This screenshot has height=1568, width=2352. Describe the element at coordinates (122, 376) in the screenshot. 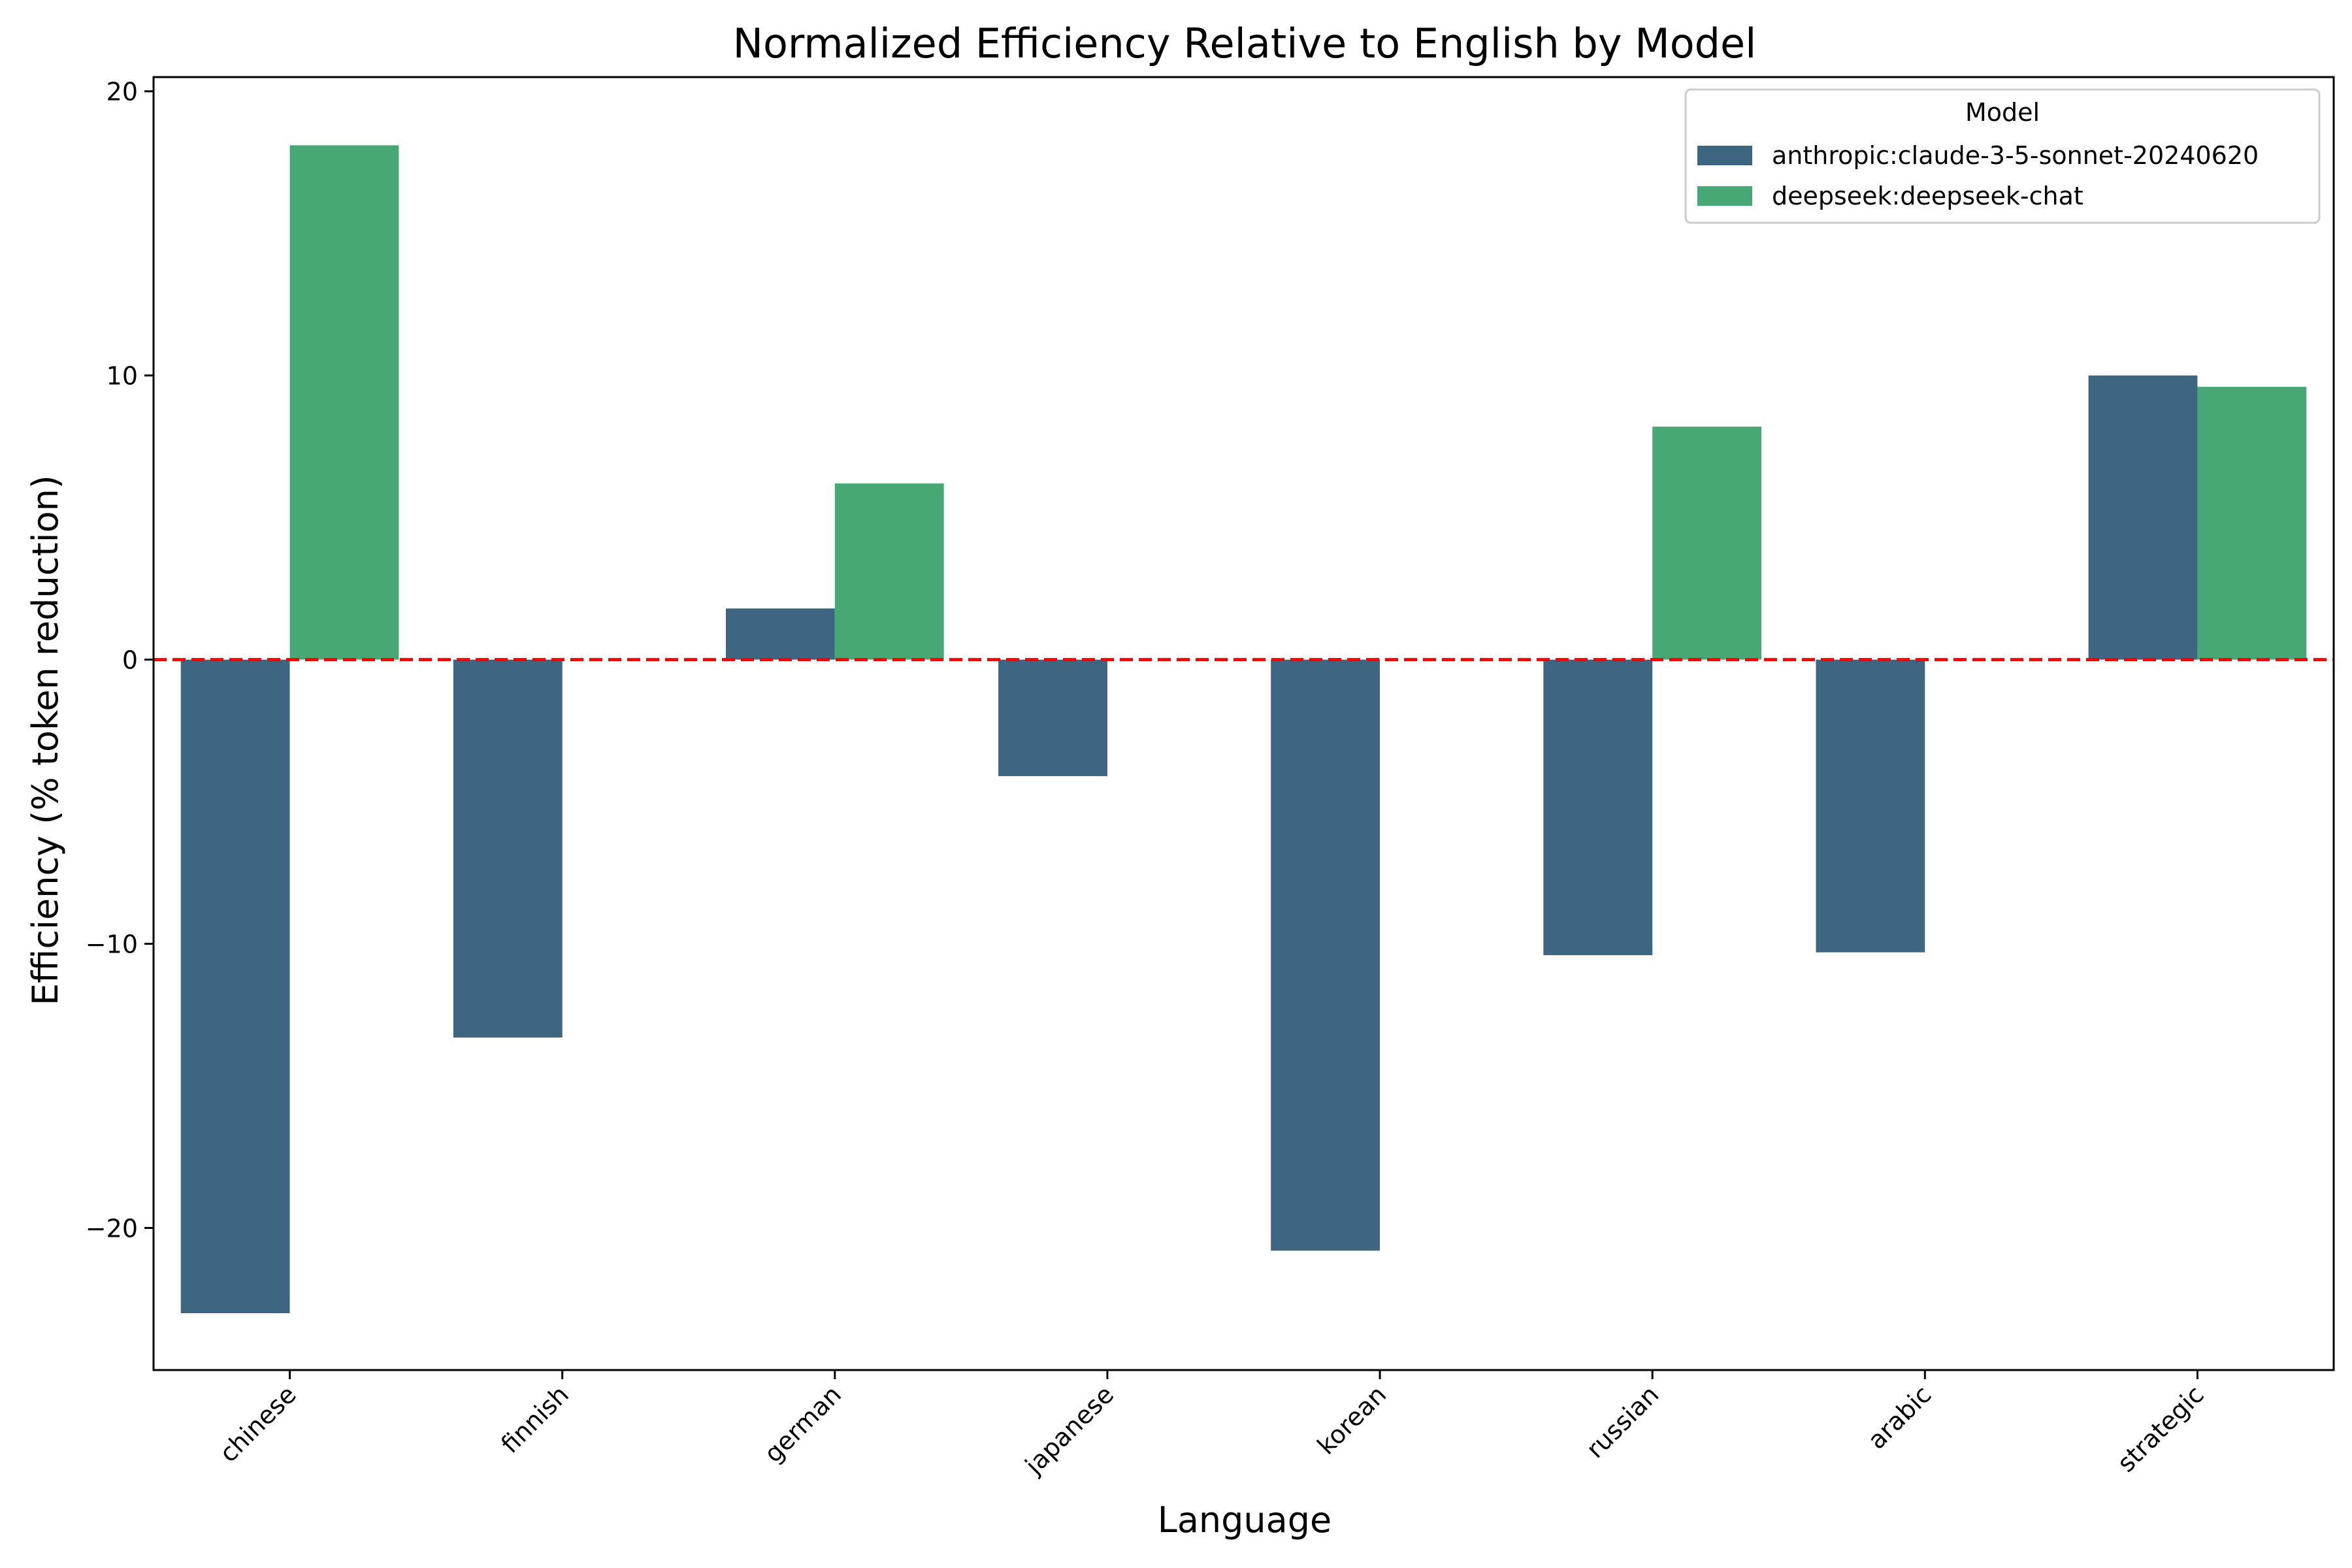

I see `y-tick-label: 10` at that location.